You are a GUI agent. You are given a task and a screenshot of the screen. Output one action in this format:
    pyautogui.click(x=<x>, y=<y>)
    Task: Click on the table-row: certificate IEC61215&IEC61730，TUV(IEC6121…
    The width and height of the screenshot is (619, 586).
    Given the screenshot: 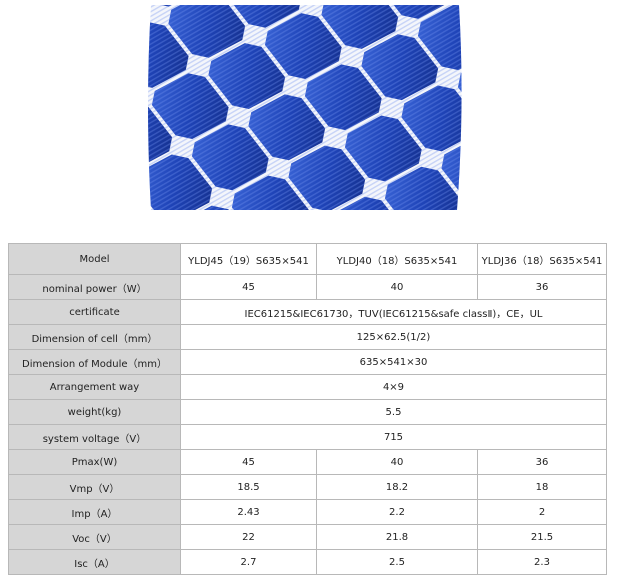 What is the action you would take?
    pyautogui.click(x=307, y=312)
    